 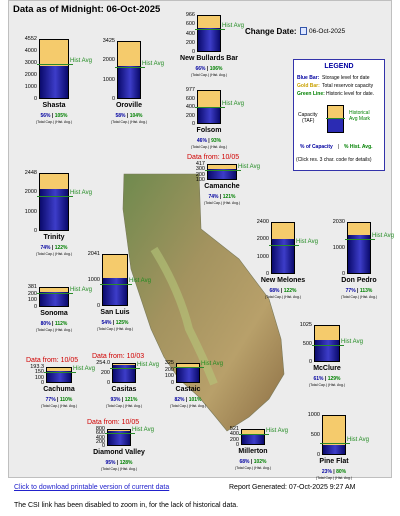 I want to click on castaic-hist-line, so click(x=189, y=367).